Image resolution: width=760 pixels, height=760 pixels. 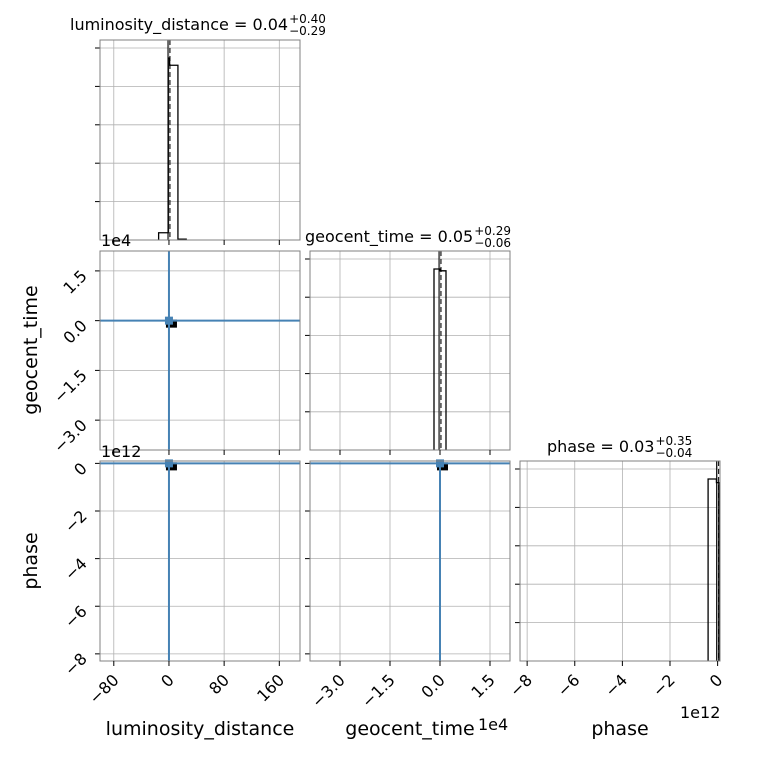 I want to click on offset-text-geocent-time-y: 1e4, so click(x=116, y=240).